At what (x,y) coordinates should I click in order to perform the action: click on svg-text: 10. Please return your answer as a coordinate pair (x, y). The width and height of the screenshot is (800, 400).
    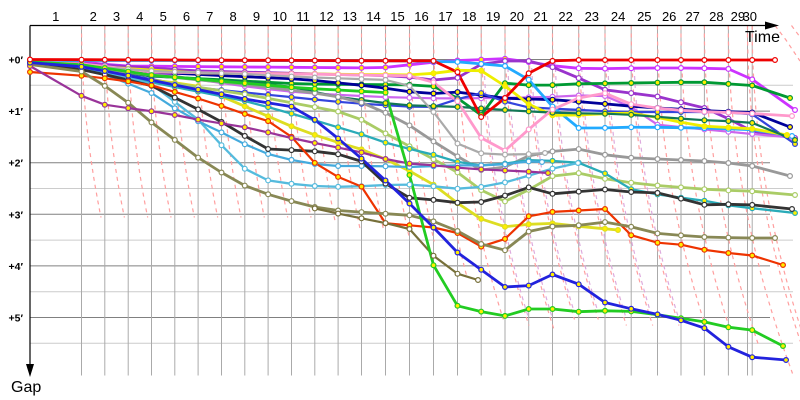
    Looking at the image, I should click on (280, 16).